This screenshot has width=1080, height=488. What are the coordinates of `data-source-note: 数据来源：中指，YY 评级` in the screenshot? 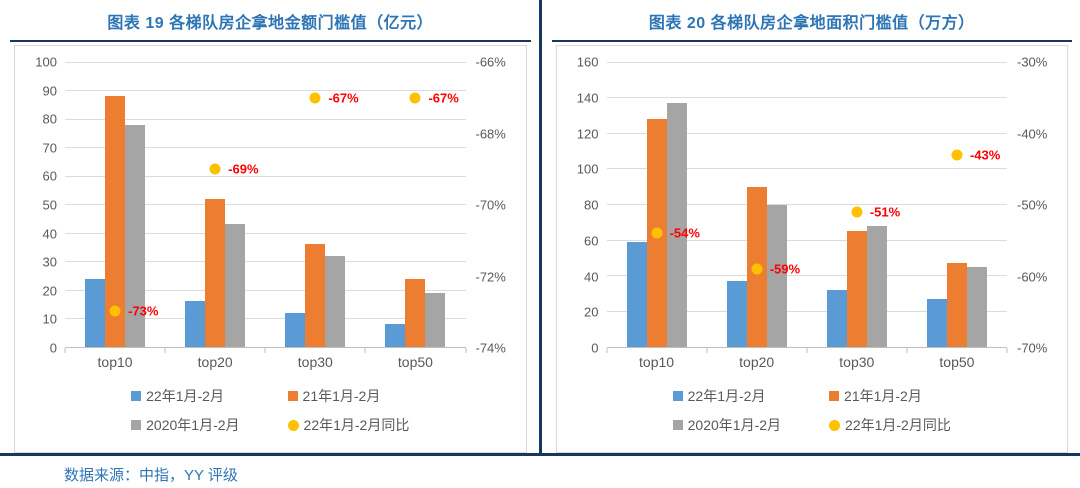 It's located at (151, 475).